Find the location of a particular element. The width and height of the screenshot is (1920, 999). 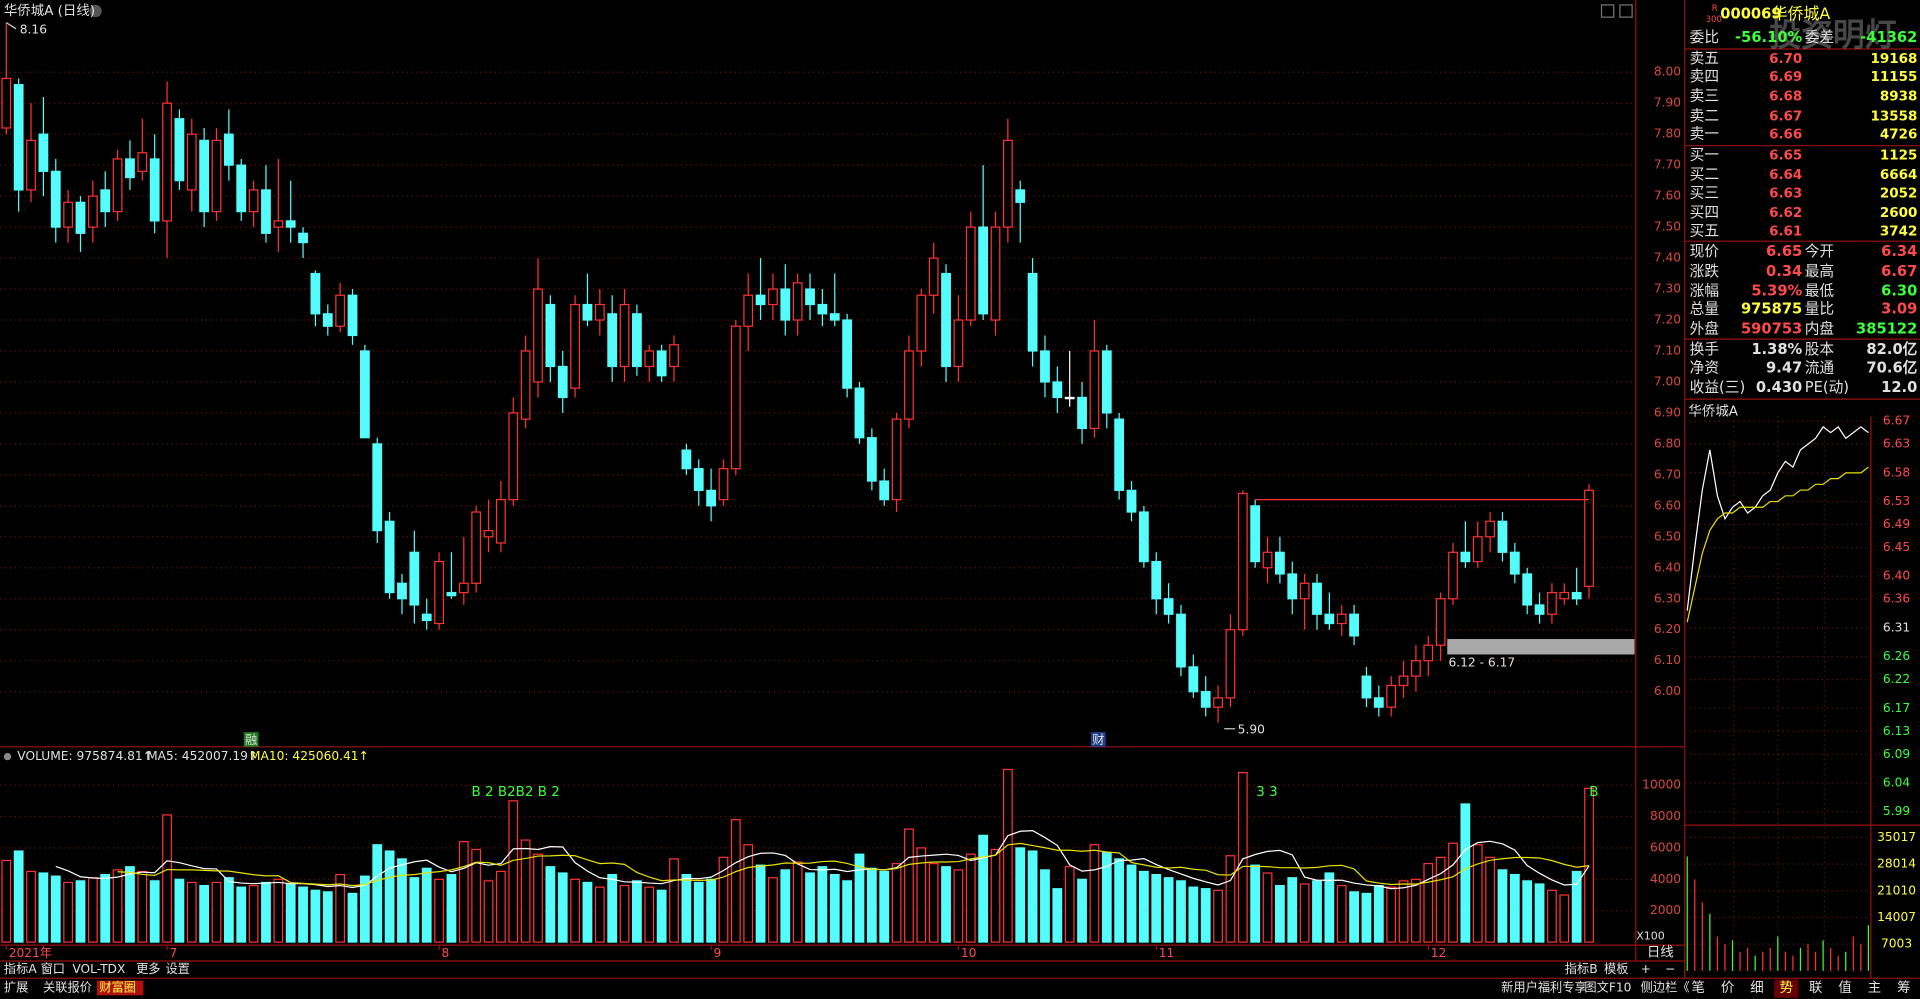

quote-cell: 内盘 is located at coordinates (1820, 328).